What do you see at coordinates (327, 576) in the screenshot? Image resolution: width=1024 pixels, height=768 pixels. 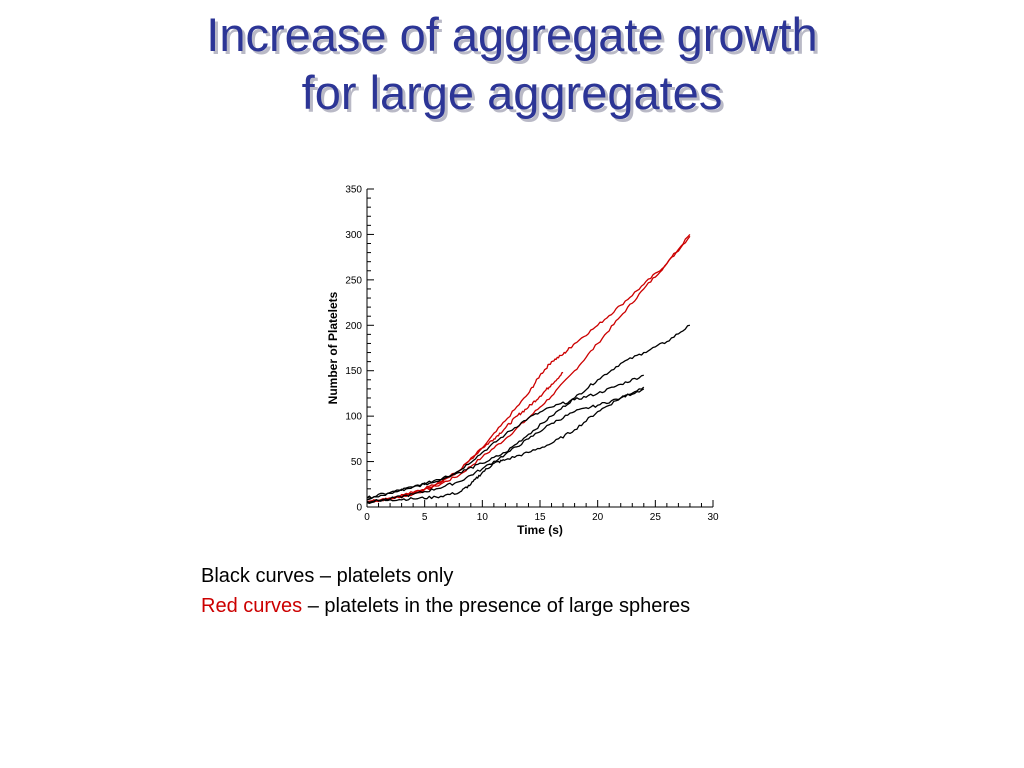 I see `caption-black-curves: Black curves – platelets only` at bounding box center [327, 576].